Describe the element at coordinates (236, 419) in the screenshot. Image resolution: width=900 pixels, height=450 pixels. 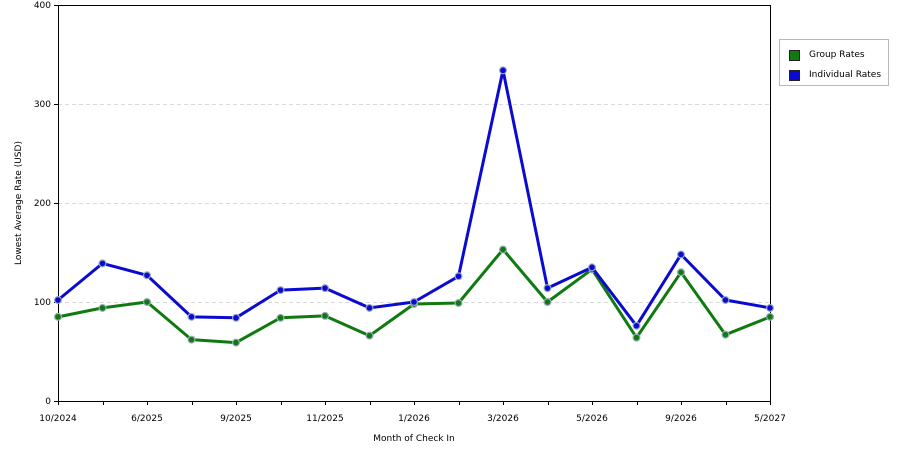
I see `x-tick-label: 9/2025` at that location.